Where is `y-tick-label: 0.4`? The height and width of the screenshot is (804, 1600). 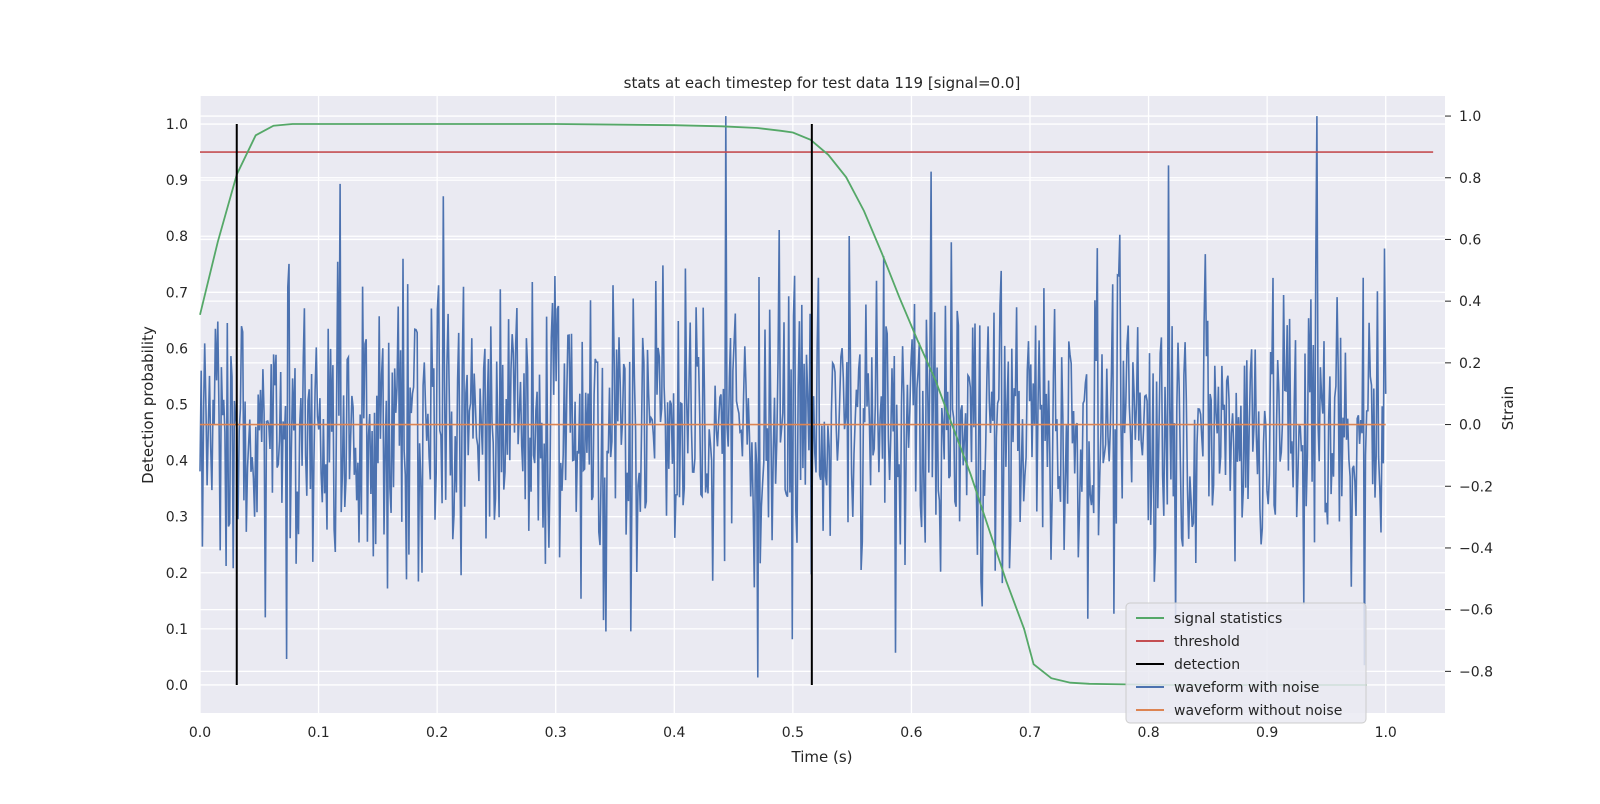
y-tick-label: 0.4 is located at coordinates (177, 462).